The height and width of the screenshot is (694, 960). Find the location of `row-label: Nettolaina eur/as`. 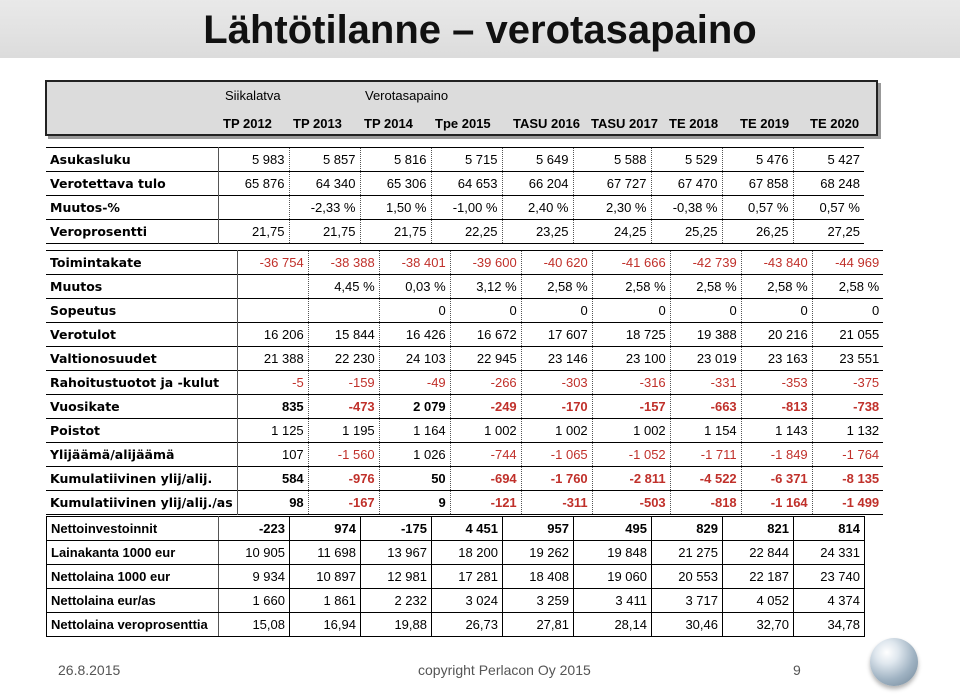

row-label: Nettolaina eur/as is located at coordinates (132, 600).